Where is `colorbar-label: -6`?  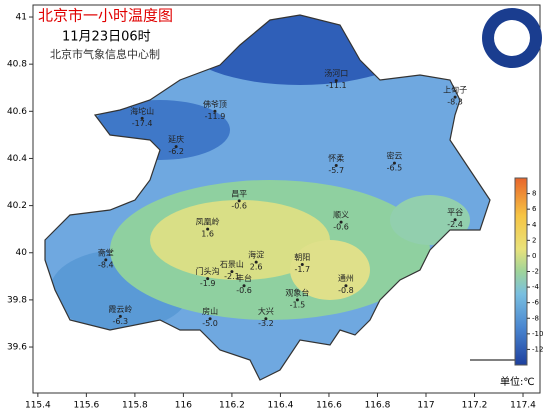 colorbar-label: -6 is located at coordinates (536, 303).